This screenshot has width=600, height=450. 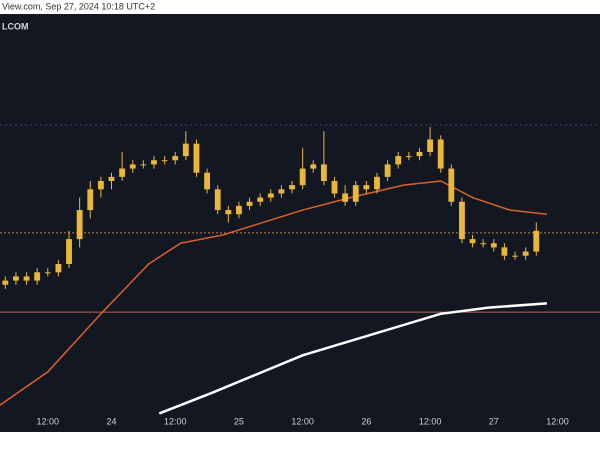 What do you see at coordinates (78, 6) in the screenshot?
I see `header-text: View.com, Sep 27, 2024 10:18 UTC+2` at bounding box center [78, 6].